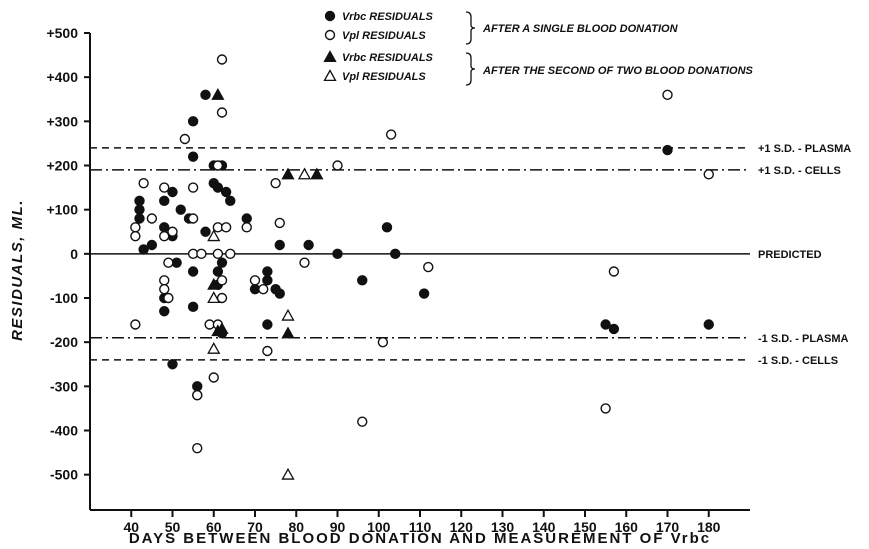 The height and width of the screenshot is (549, 869). I want to click on legend-brace, so click(470, 28).